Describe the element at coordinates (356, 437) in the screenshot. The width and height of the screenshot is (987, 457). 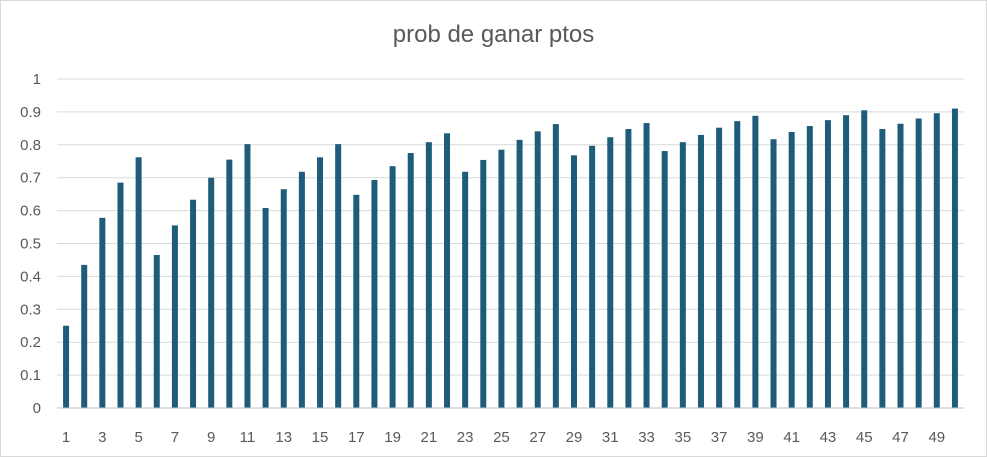
I see `x-tick-label: 17` at that location.